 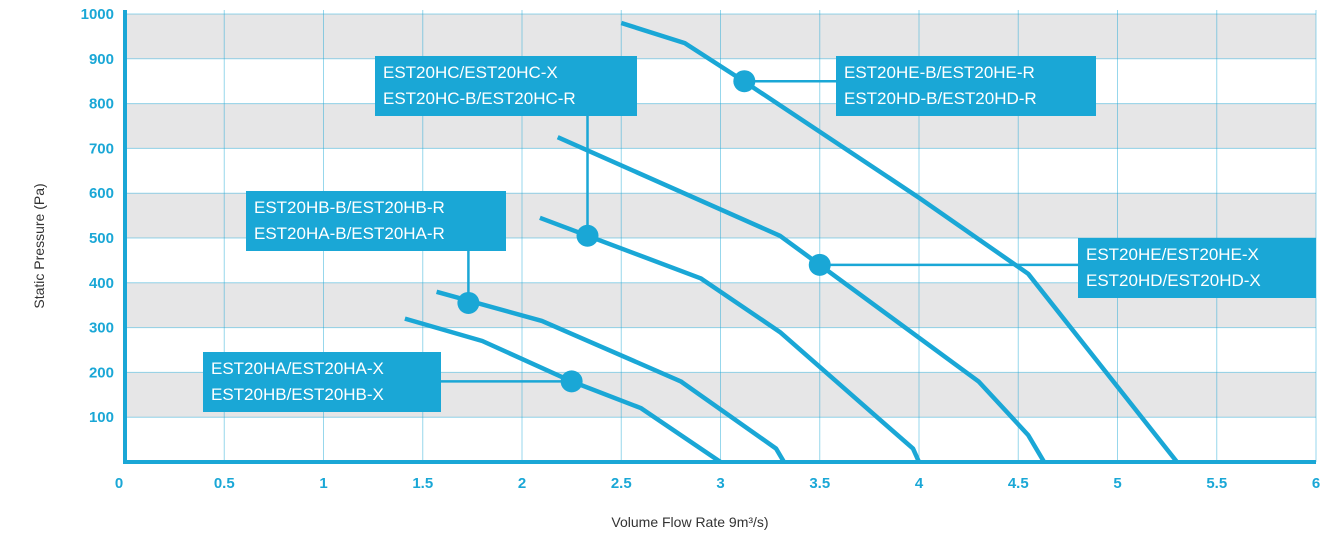 I want to click on y-axis-title: Static Pressure (Pa), so click(x=39, y=245).